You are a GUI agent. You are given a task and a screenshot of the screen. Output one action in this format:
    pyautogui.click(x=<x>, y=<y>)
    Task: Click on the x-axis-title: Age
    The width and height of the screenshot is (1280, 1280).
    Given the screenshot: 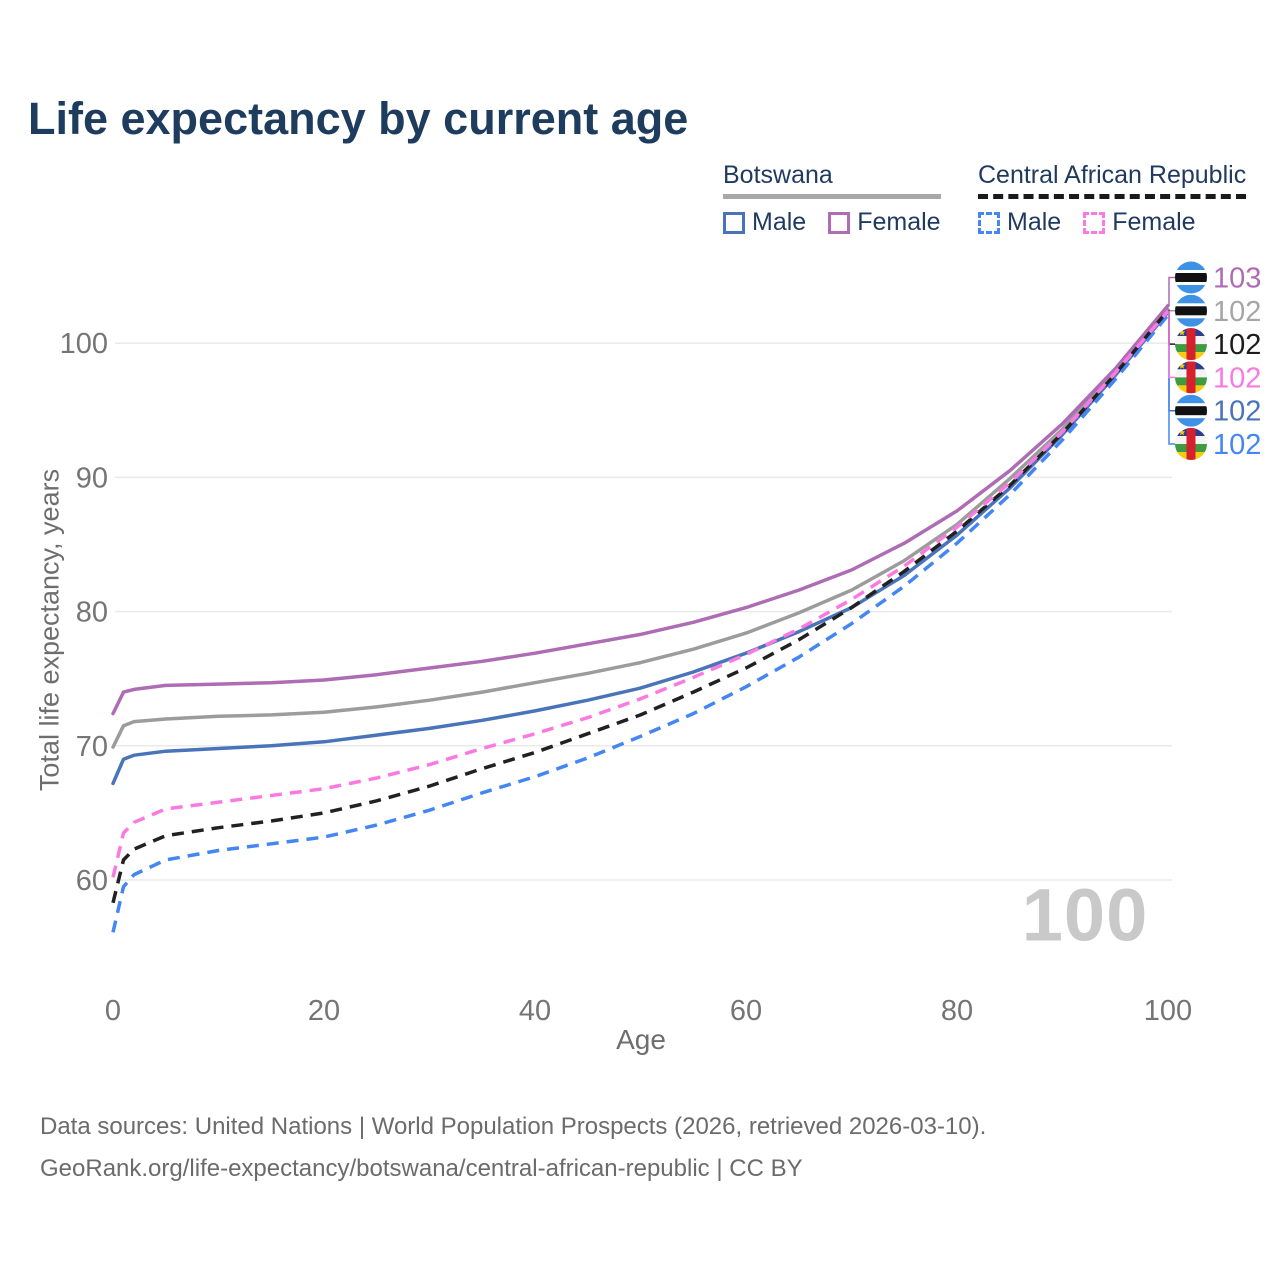 What is the action you would take?
    pyautogui.click(x=641, y=1039)
    